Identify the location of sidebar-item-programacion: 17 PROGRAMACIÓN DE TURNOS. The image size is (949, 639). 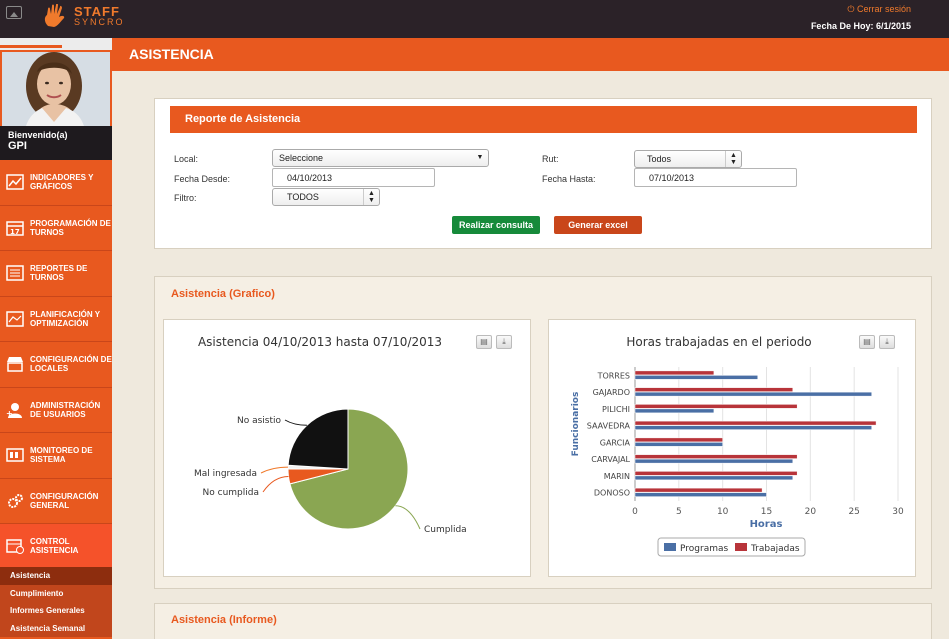
(56, 228).